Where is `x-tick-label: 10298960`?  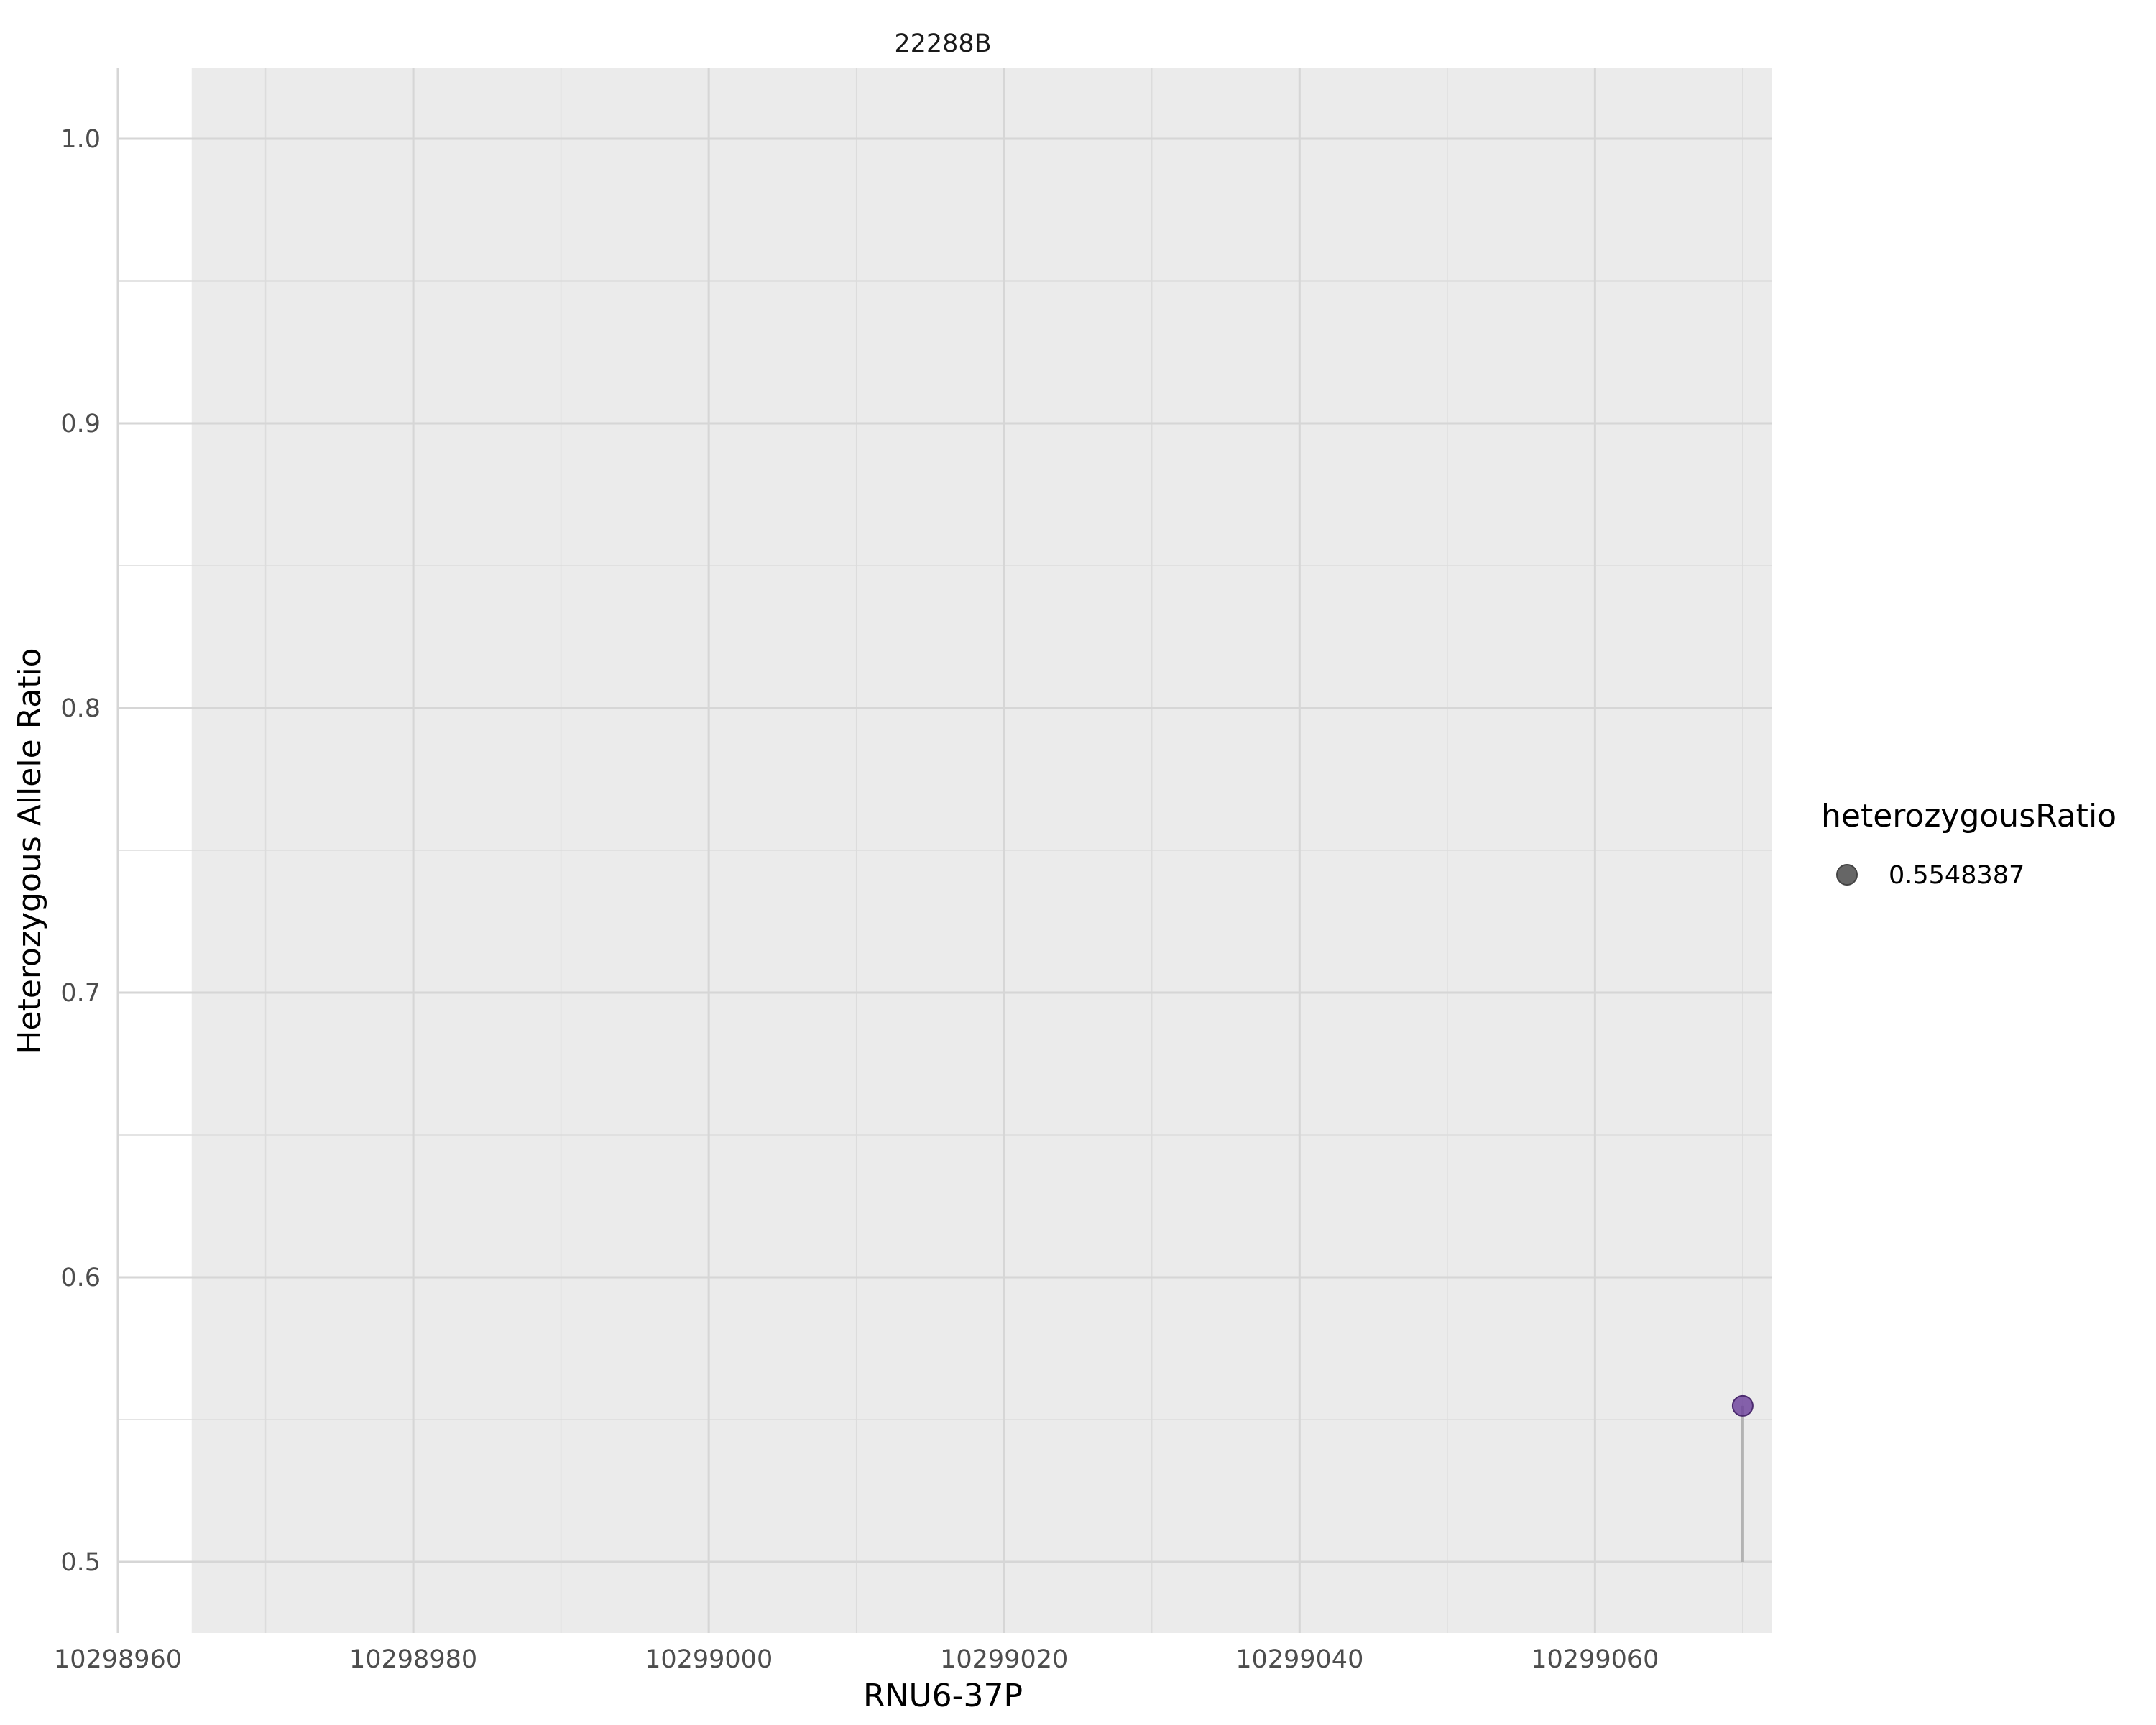
x-tick-label: 10298960 is located at coordinates (118, 1659).